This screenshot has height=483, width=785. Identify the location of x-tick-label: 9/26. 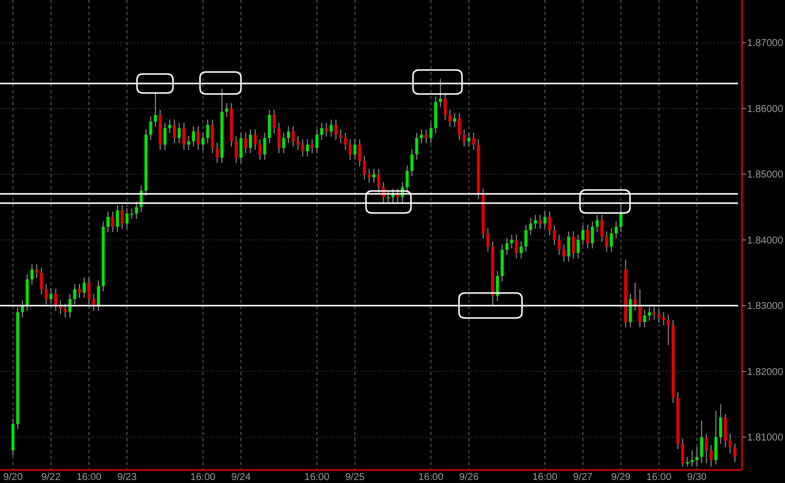
(469, 477).